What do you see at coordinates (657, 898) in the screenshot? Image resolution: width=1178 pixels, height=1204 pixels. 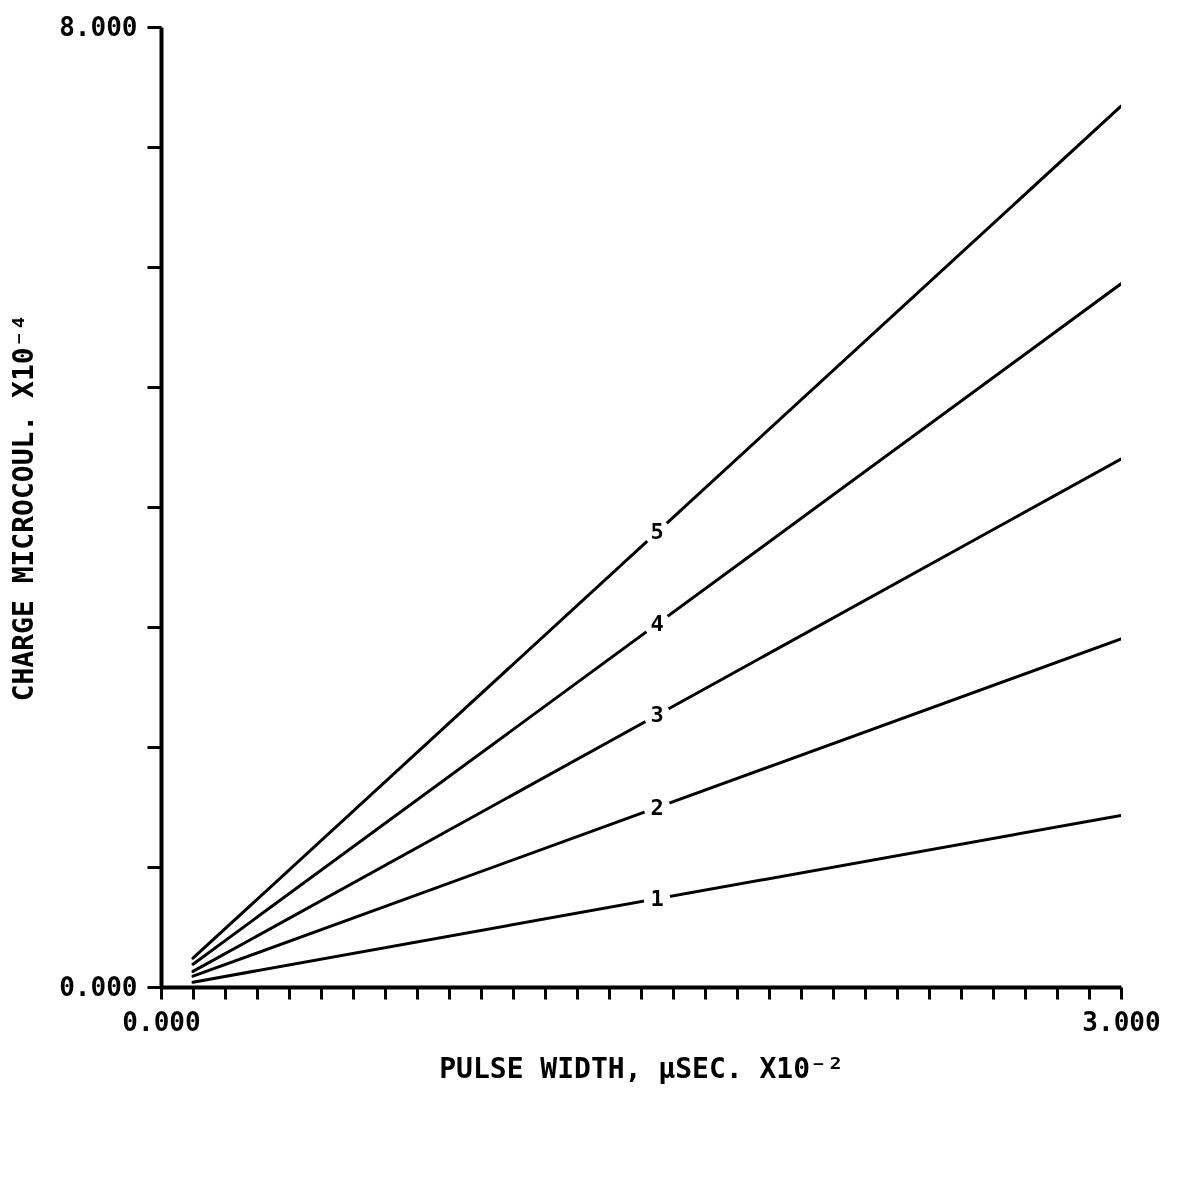 I see `series-label: 1` at bounding box center [657, 898].